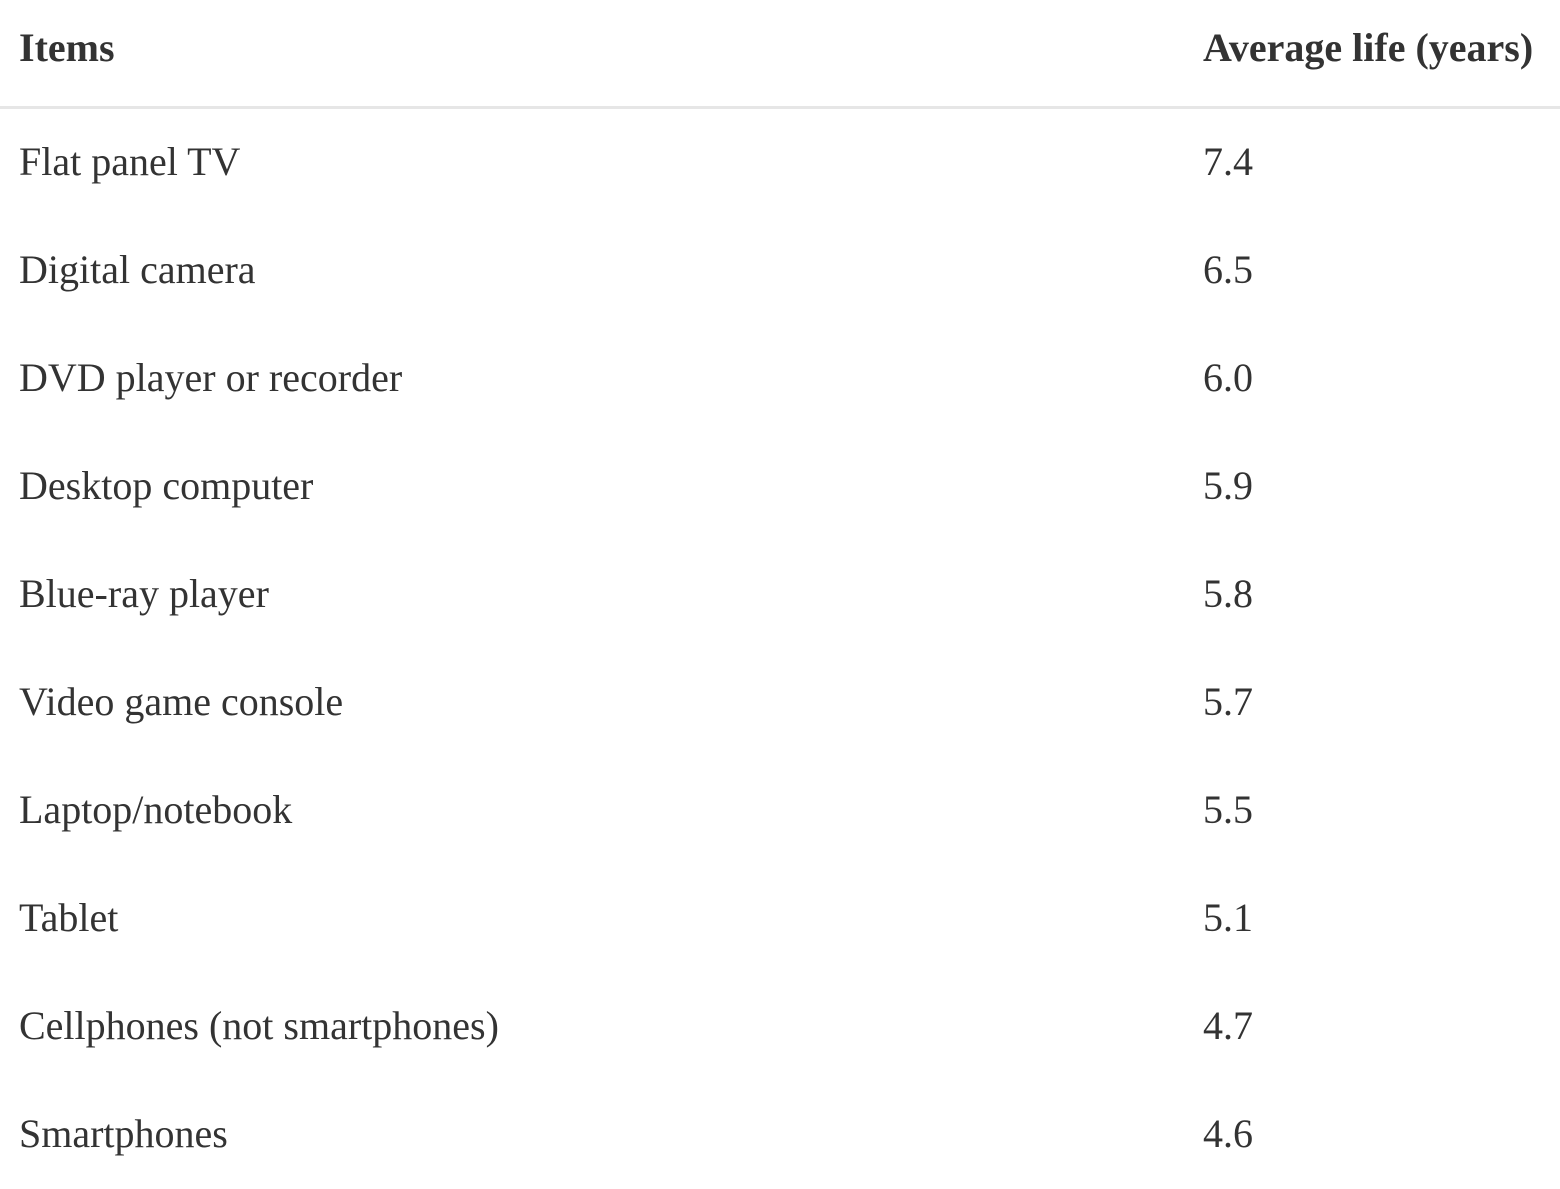  Describe the element at coordinates (1228, 1025) in the screenshot. I see `life-cell: 4.7` at that location.